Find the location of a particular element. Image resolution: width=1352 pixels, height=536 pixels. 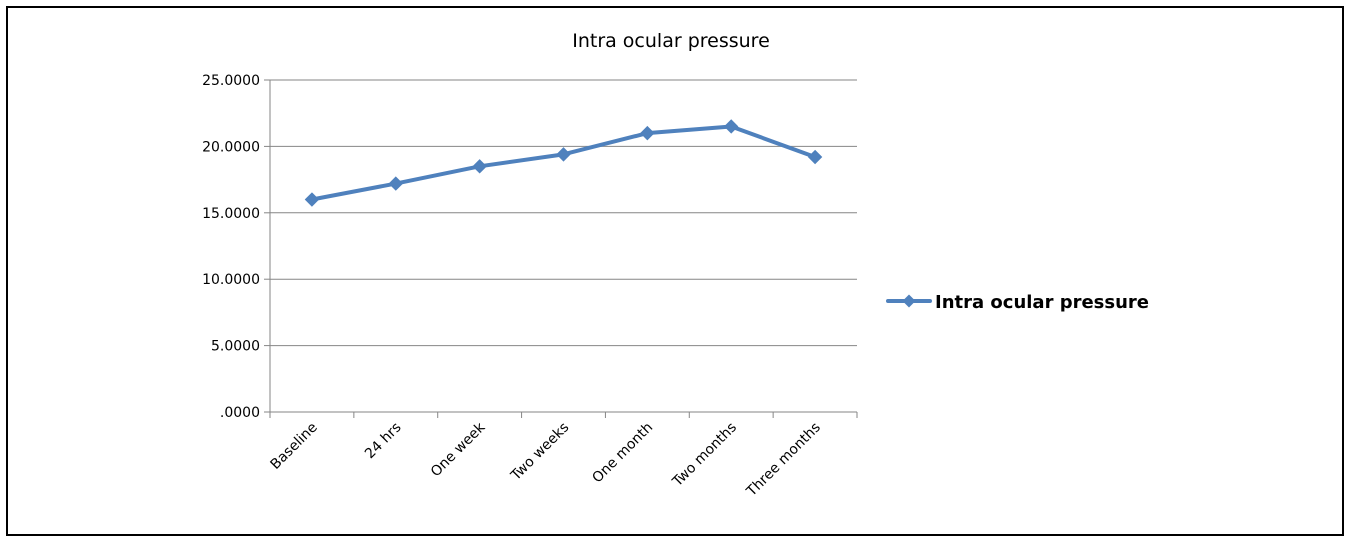

series-layer is located at coordinates (563, 163).